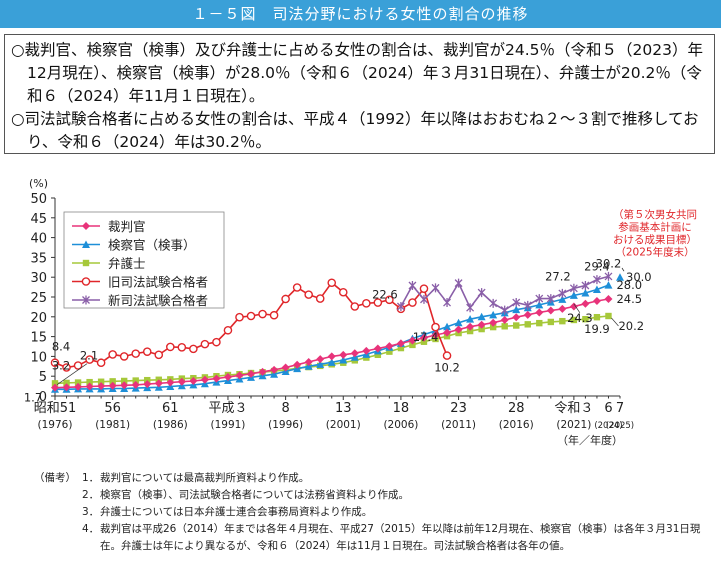 The height and width of the screenshot is (562, 721). I want to click on annotation-leader, so click(72, 374).